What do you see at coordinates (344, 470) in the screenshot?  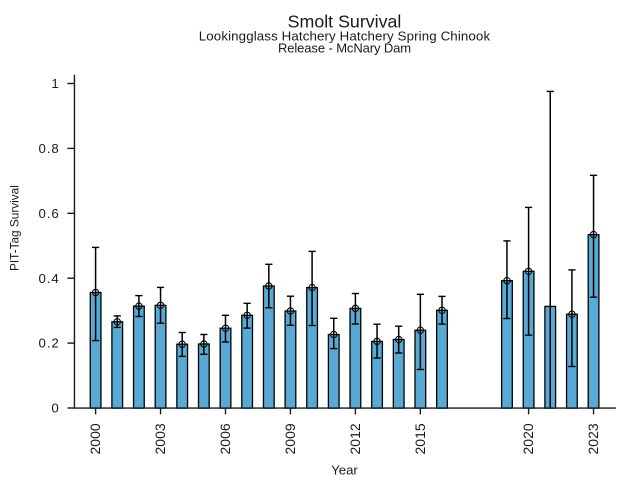 I see `svg-text: Year` at bounding box center [344, 470].